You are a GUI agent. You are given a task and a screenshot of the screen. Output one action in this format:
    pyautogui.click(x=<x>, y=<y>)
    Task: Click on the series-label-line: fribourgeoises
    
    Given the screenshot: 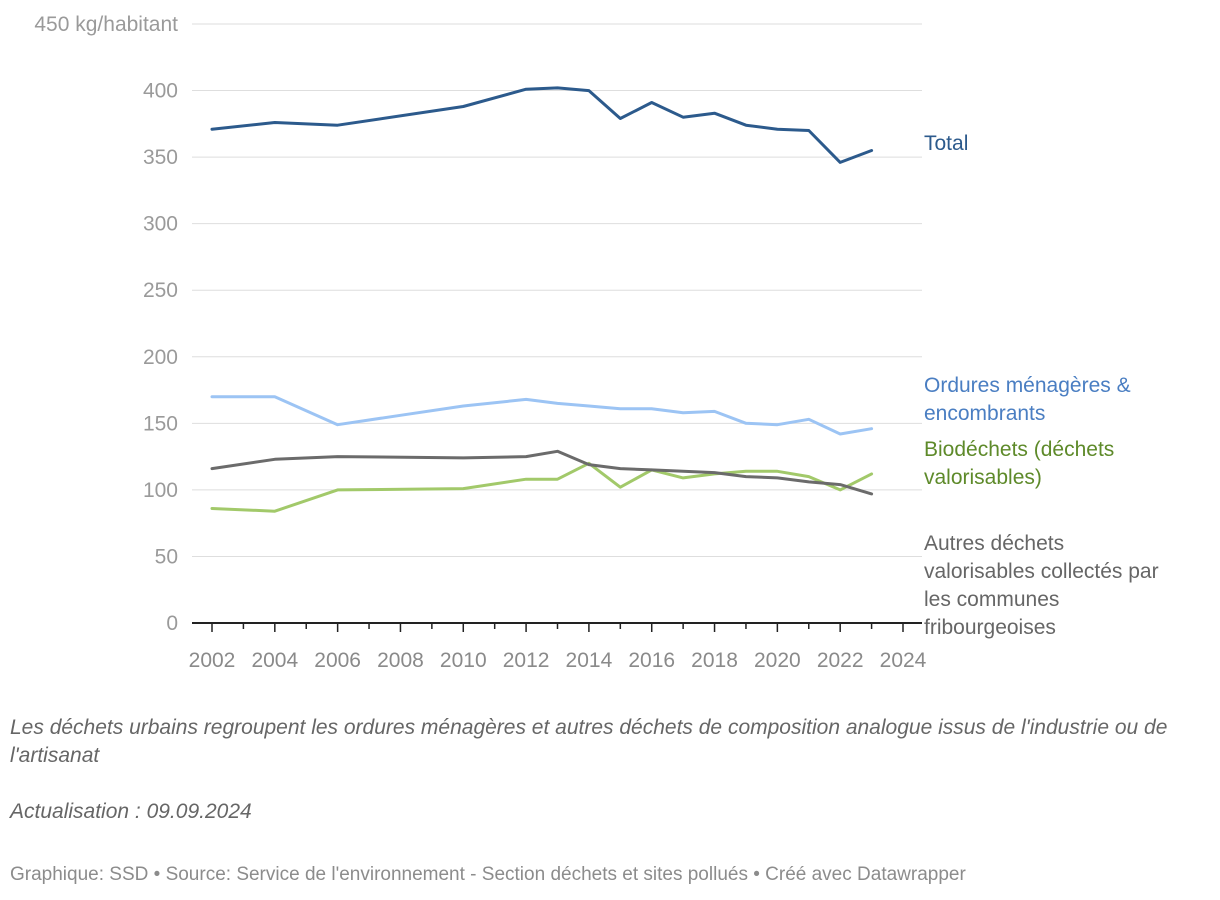 What is the action you would take?
    pyautogui.click(x=990, y=627)
    